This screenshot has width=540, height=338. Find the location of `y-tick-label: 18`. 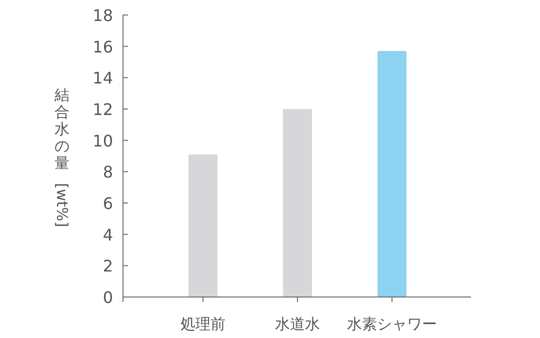

y-tick-label: 18 is located at coordinates (102, 15).